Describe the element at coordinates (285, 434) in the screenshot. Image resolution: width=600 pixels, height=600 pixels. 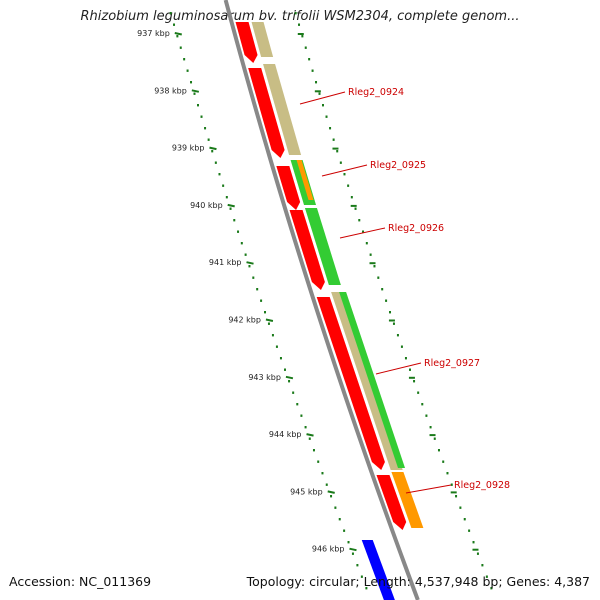
I see `tick-label: 944 kbp` at that location.